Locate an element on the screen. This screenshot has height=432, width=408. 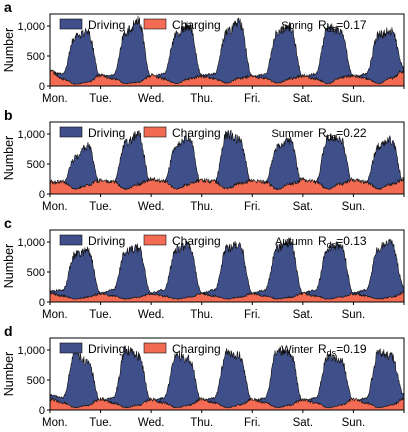
correlation-value: =0.17 is located at coordinates (351, 25).